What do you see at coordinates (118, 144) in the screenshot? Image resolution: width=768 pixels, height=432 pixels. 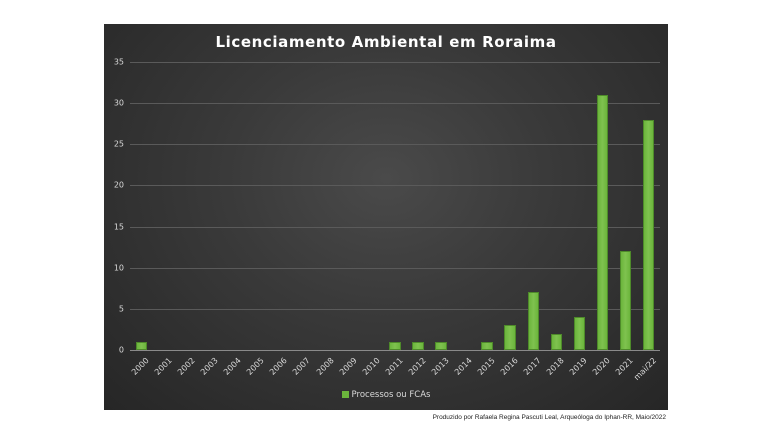 I see `y-tick-label: 25` at bounding box center [118, 144].